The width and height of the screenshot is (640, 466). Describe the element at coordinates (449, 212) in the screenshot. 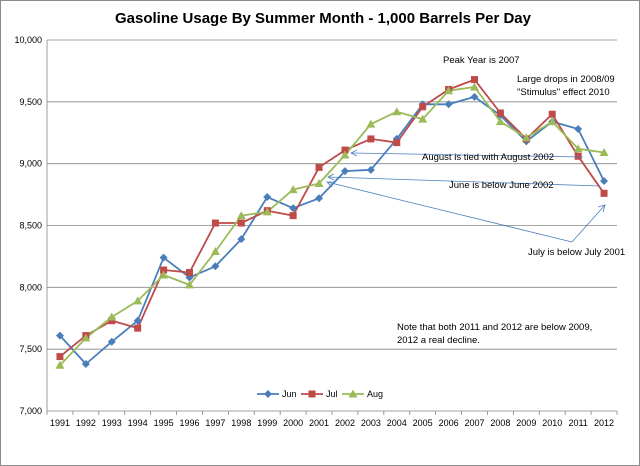

I see `arrow-july-left` at that location.